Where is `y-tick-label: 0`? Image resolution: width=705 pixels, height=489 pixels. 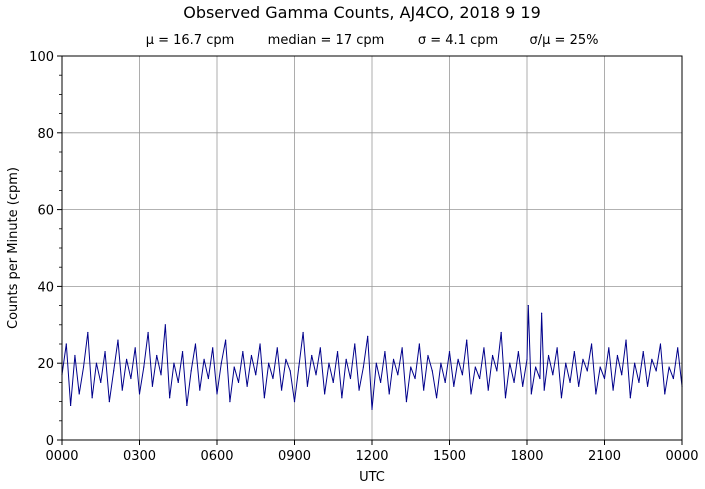
y-tick-label: 0 is located at coordinates (50, 441).